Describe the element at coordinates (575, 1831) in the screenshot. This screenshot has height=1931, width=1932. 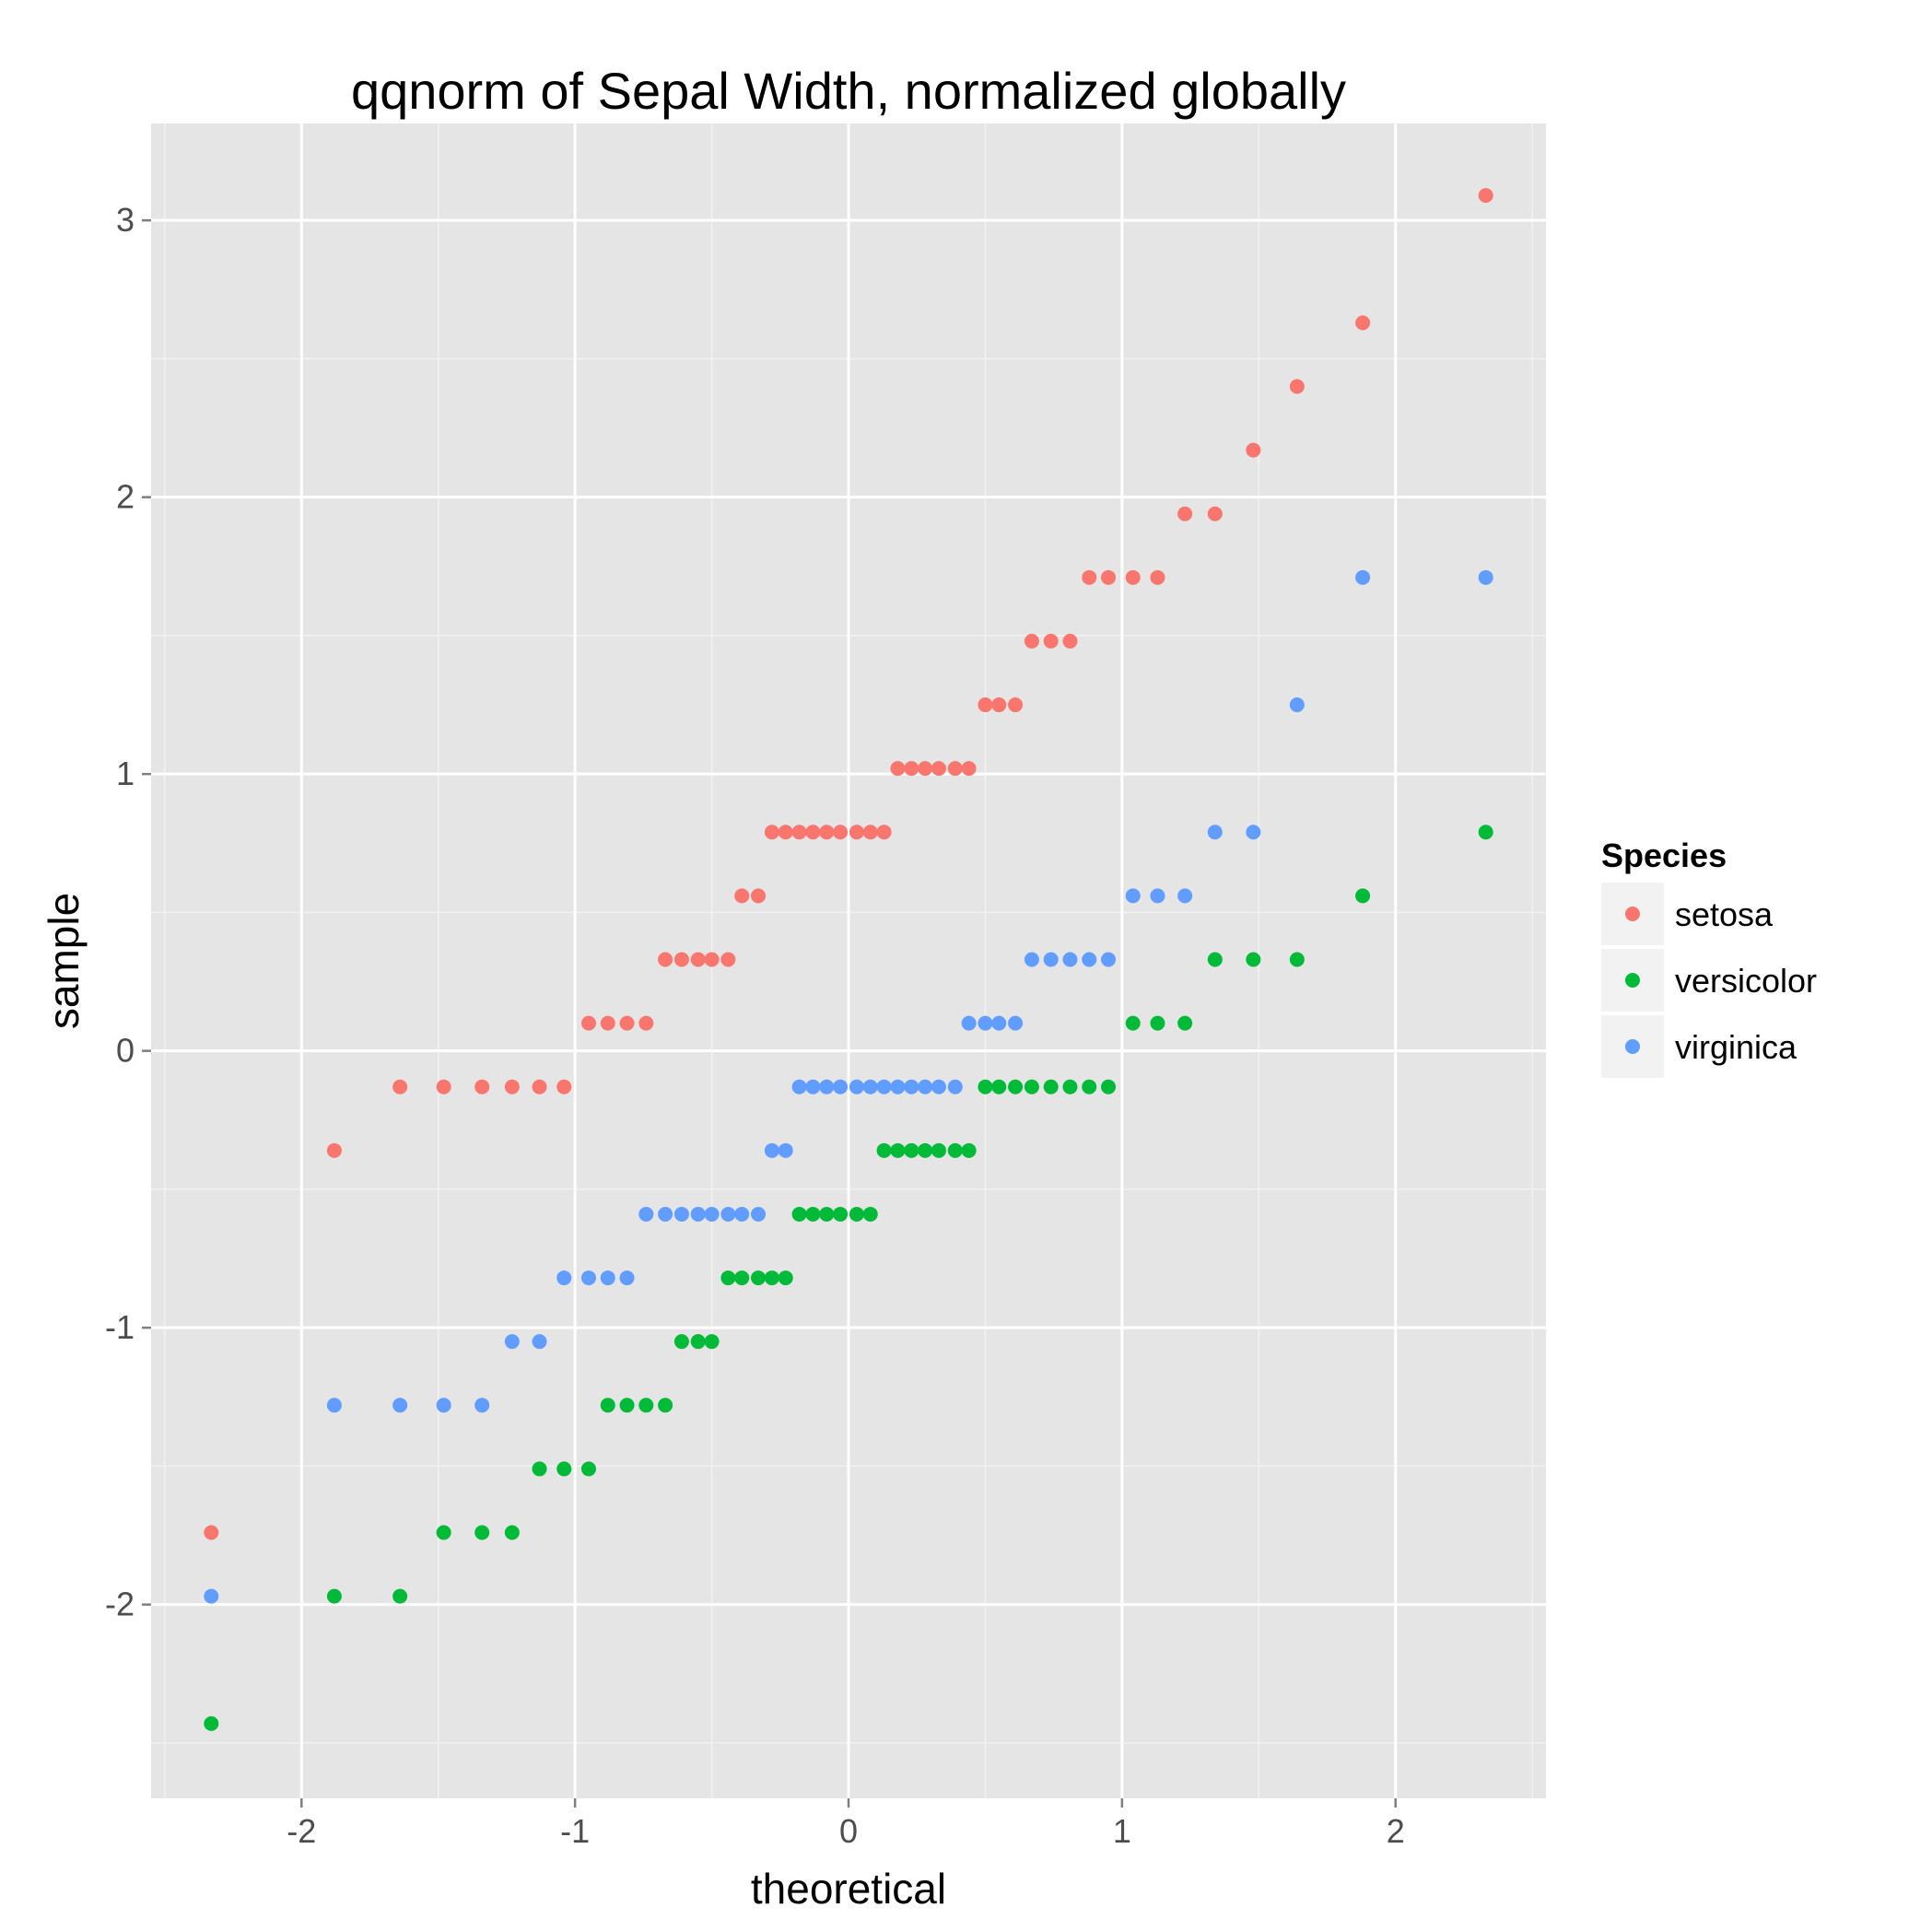
I see `x-tick-label: -1` at that location.